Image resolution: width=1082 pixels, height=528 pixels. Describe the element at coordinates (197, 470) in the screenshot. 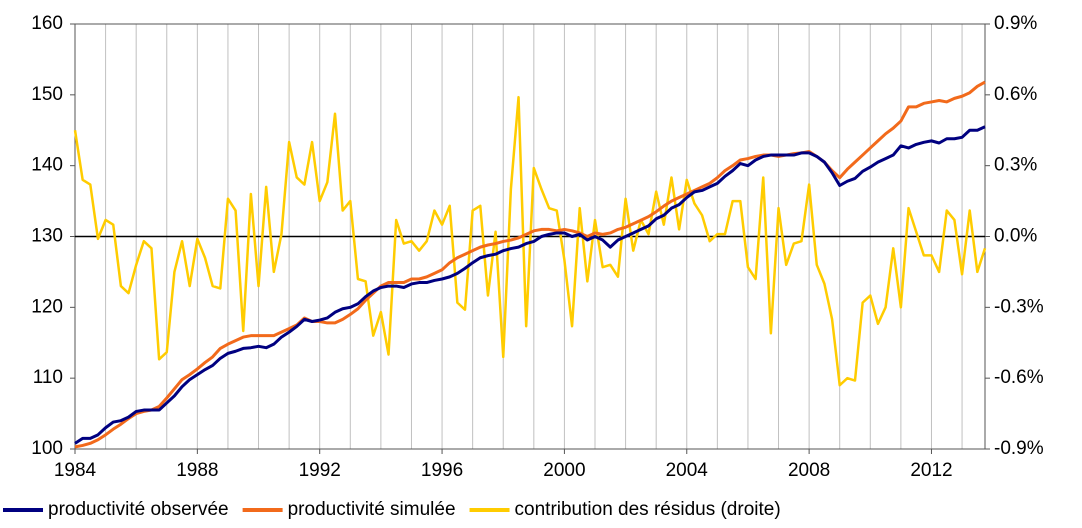

I see `x-tick-label: 1988` at that location.